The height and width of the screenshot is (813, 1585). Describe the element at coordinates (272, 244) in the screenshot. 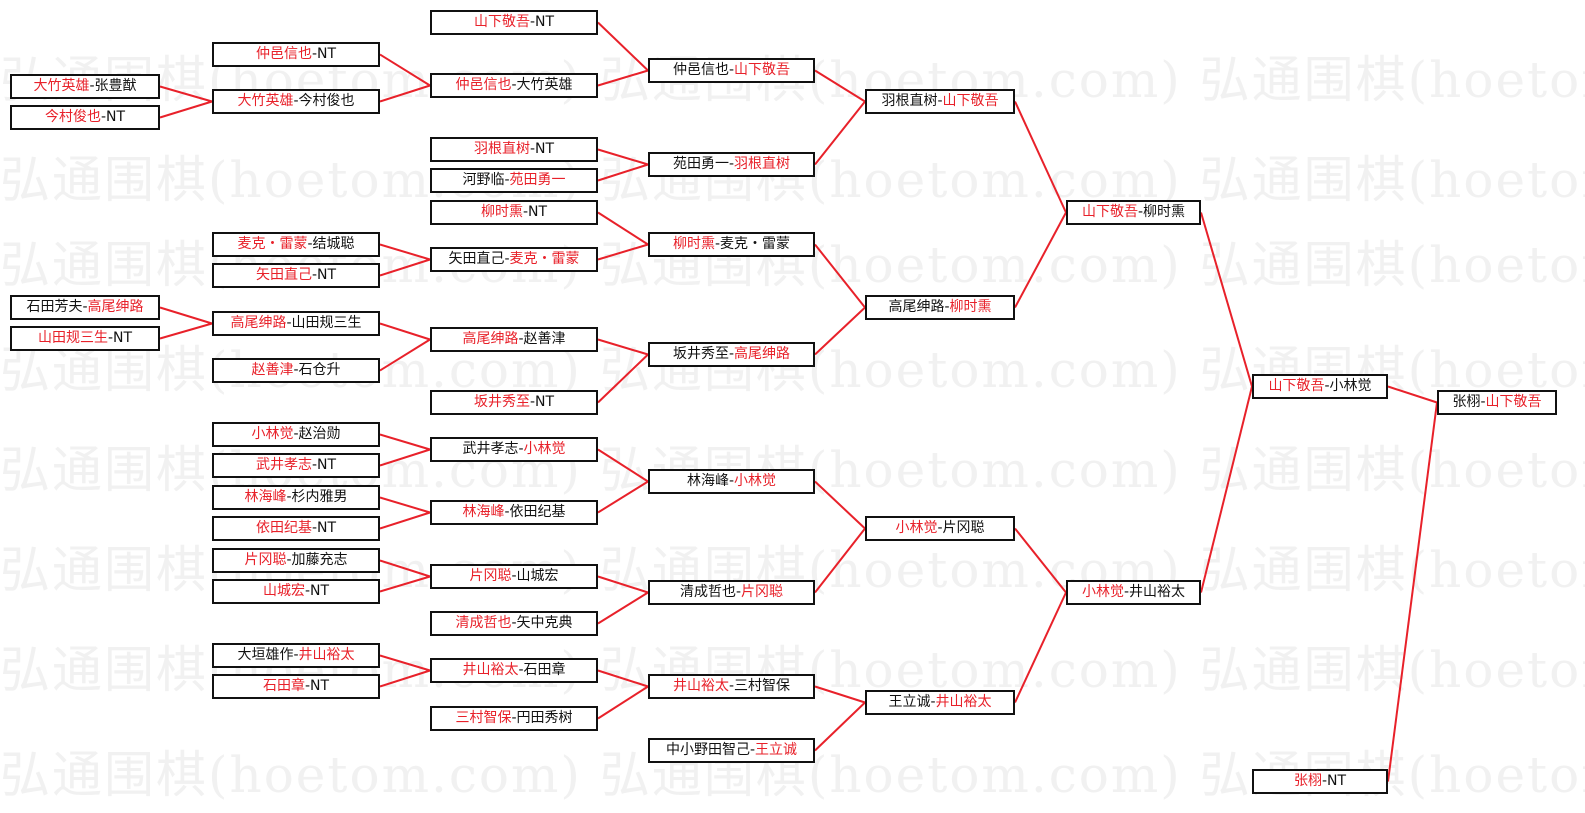

I see `player-a: 麦克・雷蒙` at that location.